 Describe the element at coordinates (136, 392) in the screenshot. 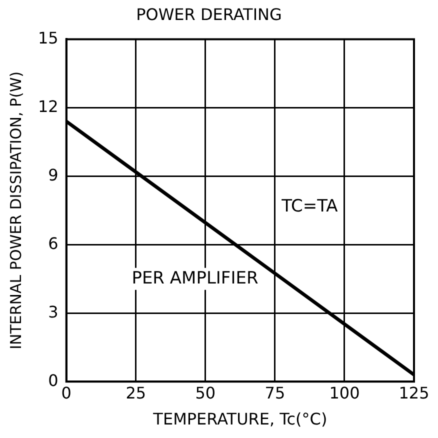

I see `x-tick-label: 25` at that location.